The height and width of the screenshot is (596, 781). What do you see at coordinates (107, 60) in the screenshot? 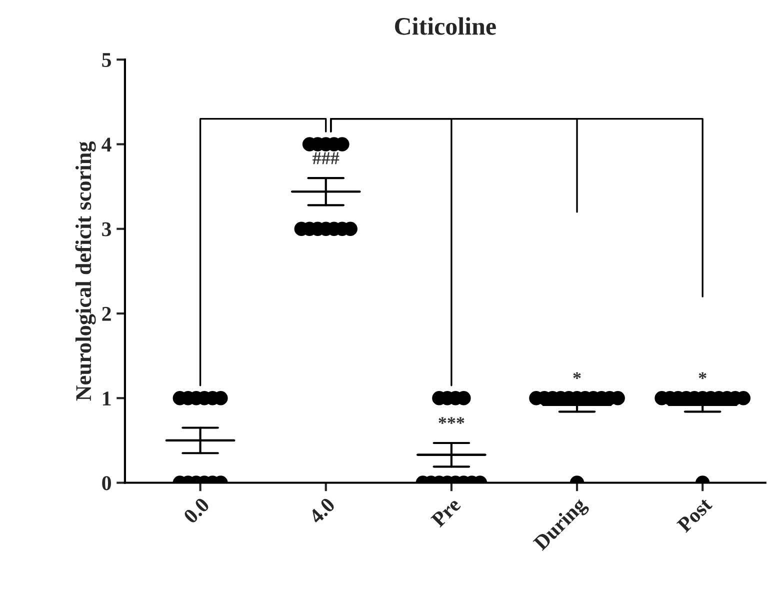
I see `y-tick-label: 5` at bounding box center [107, 60].